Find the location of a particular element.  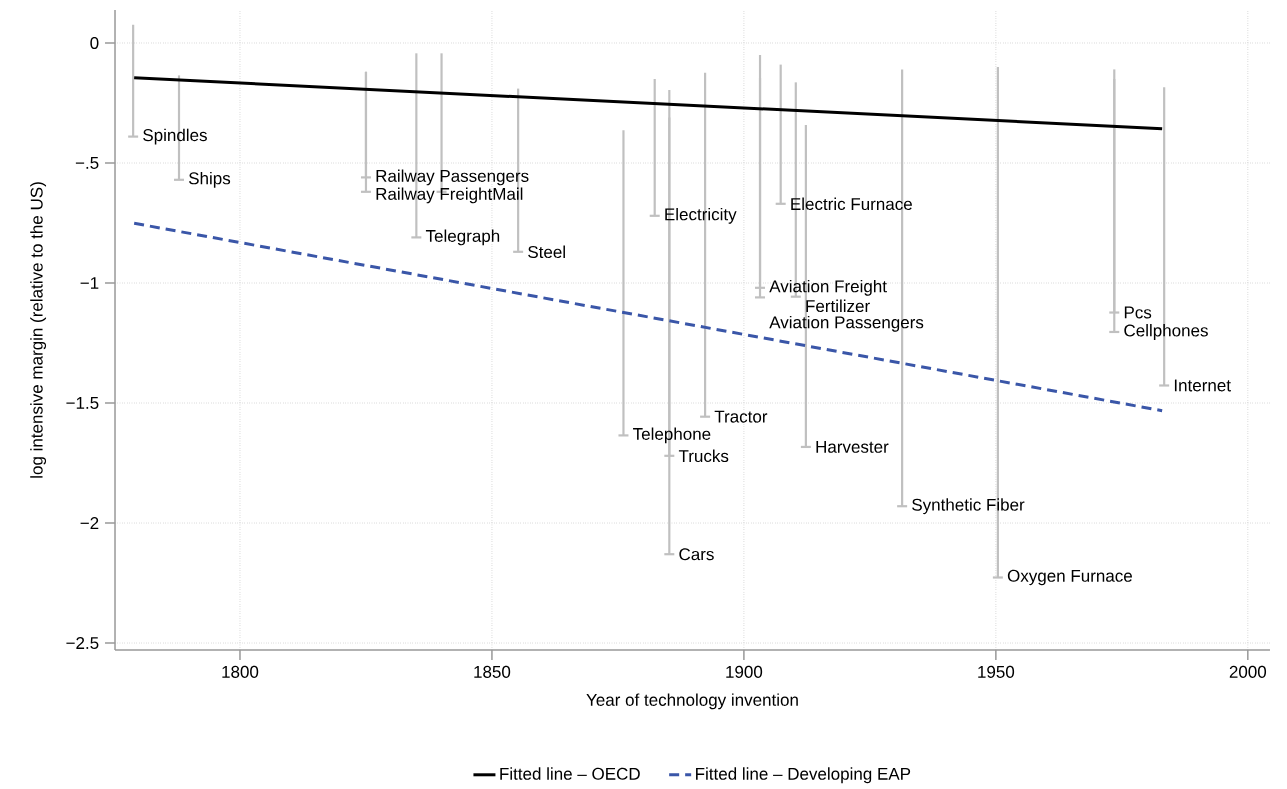

annotation: Electric Furnace is located at coordinates (851, 204).